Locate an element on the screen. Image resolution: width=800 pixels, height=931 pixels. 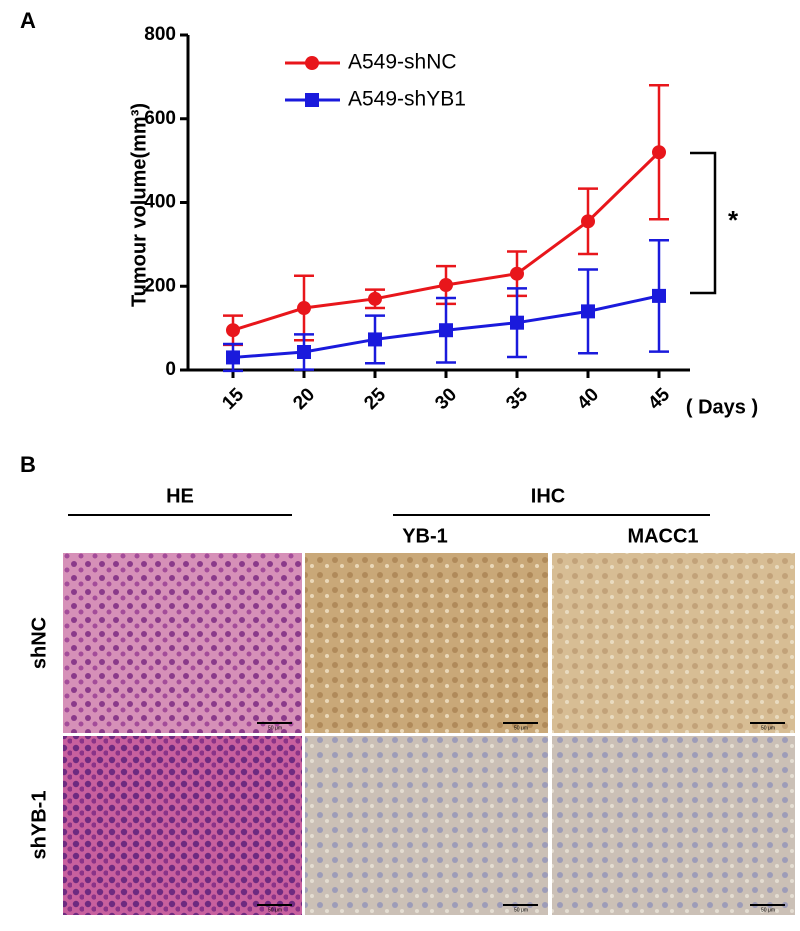
y-tick-label: 400 is located at coordinates (160, 202).